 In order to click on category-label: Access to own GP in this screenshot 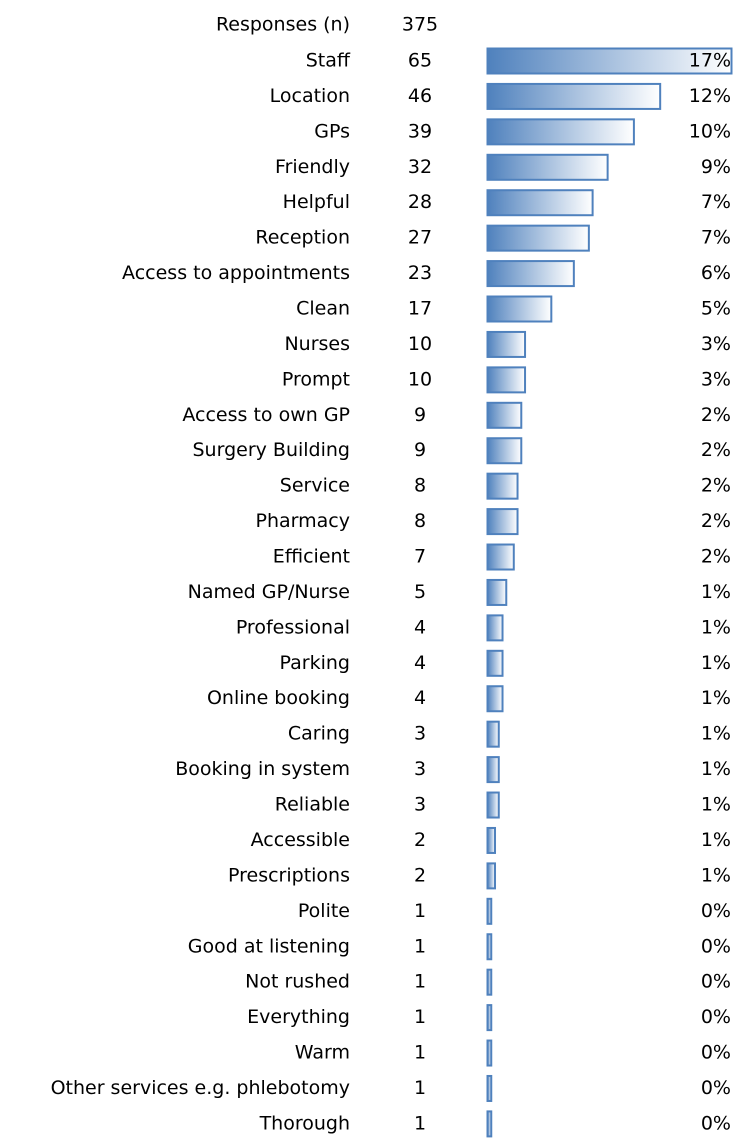, I will do `click(266, 415)`.